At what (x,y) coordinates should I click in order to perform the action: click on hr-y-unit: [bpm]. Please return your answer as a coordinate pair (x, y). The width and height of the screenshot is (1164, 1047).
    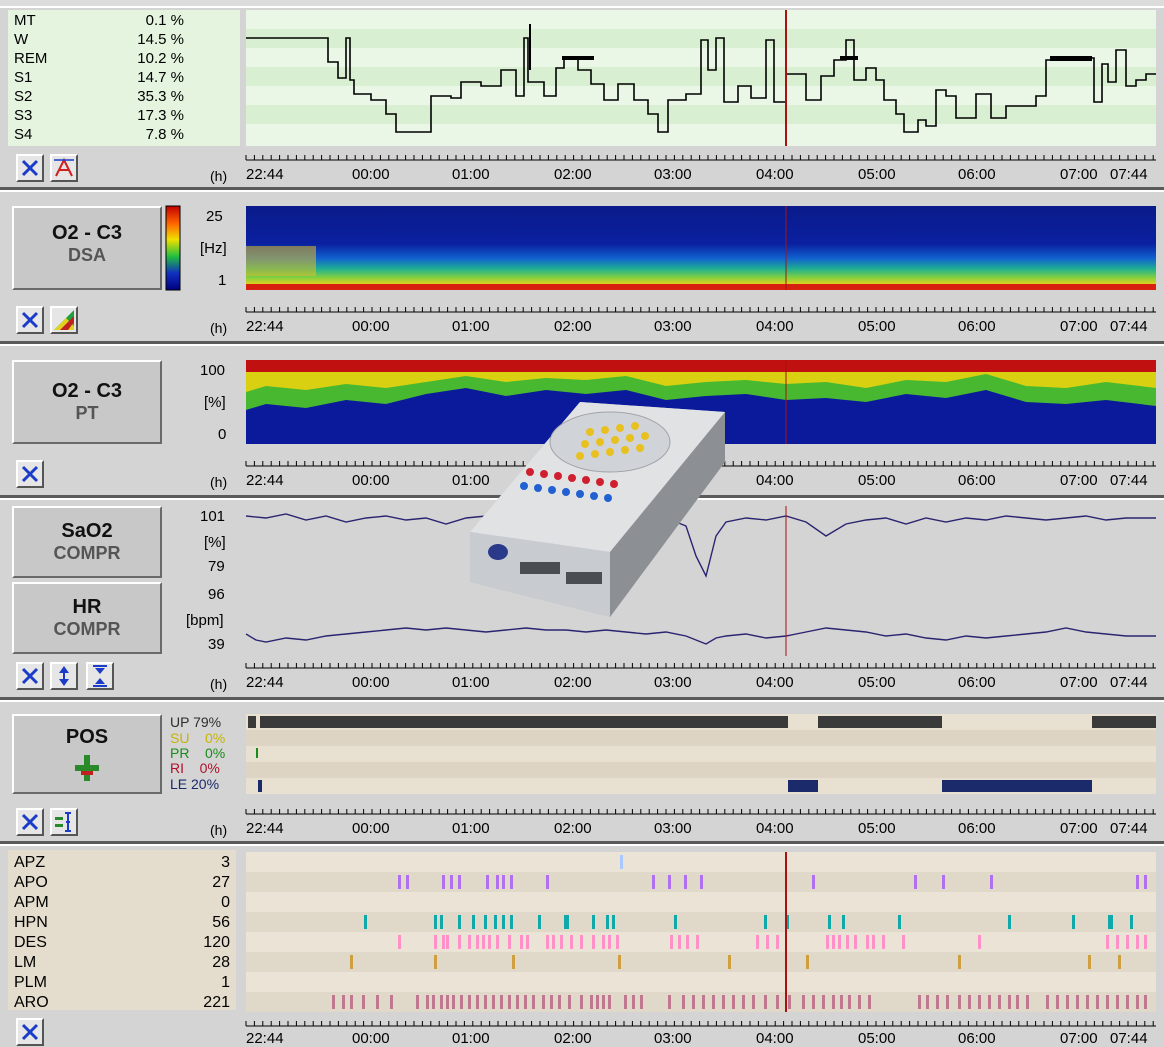
    Looking at the image, I should click on (205, 620).